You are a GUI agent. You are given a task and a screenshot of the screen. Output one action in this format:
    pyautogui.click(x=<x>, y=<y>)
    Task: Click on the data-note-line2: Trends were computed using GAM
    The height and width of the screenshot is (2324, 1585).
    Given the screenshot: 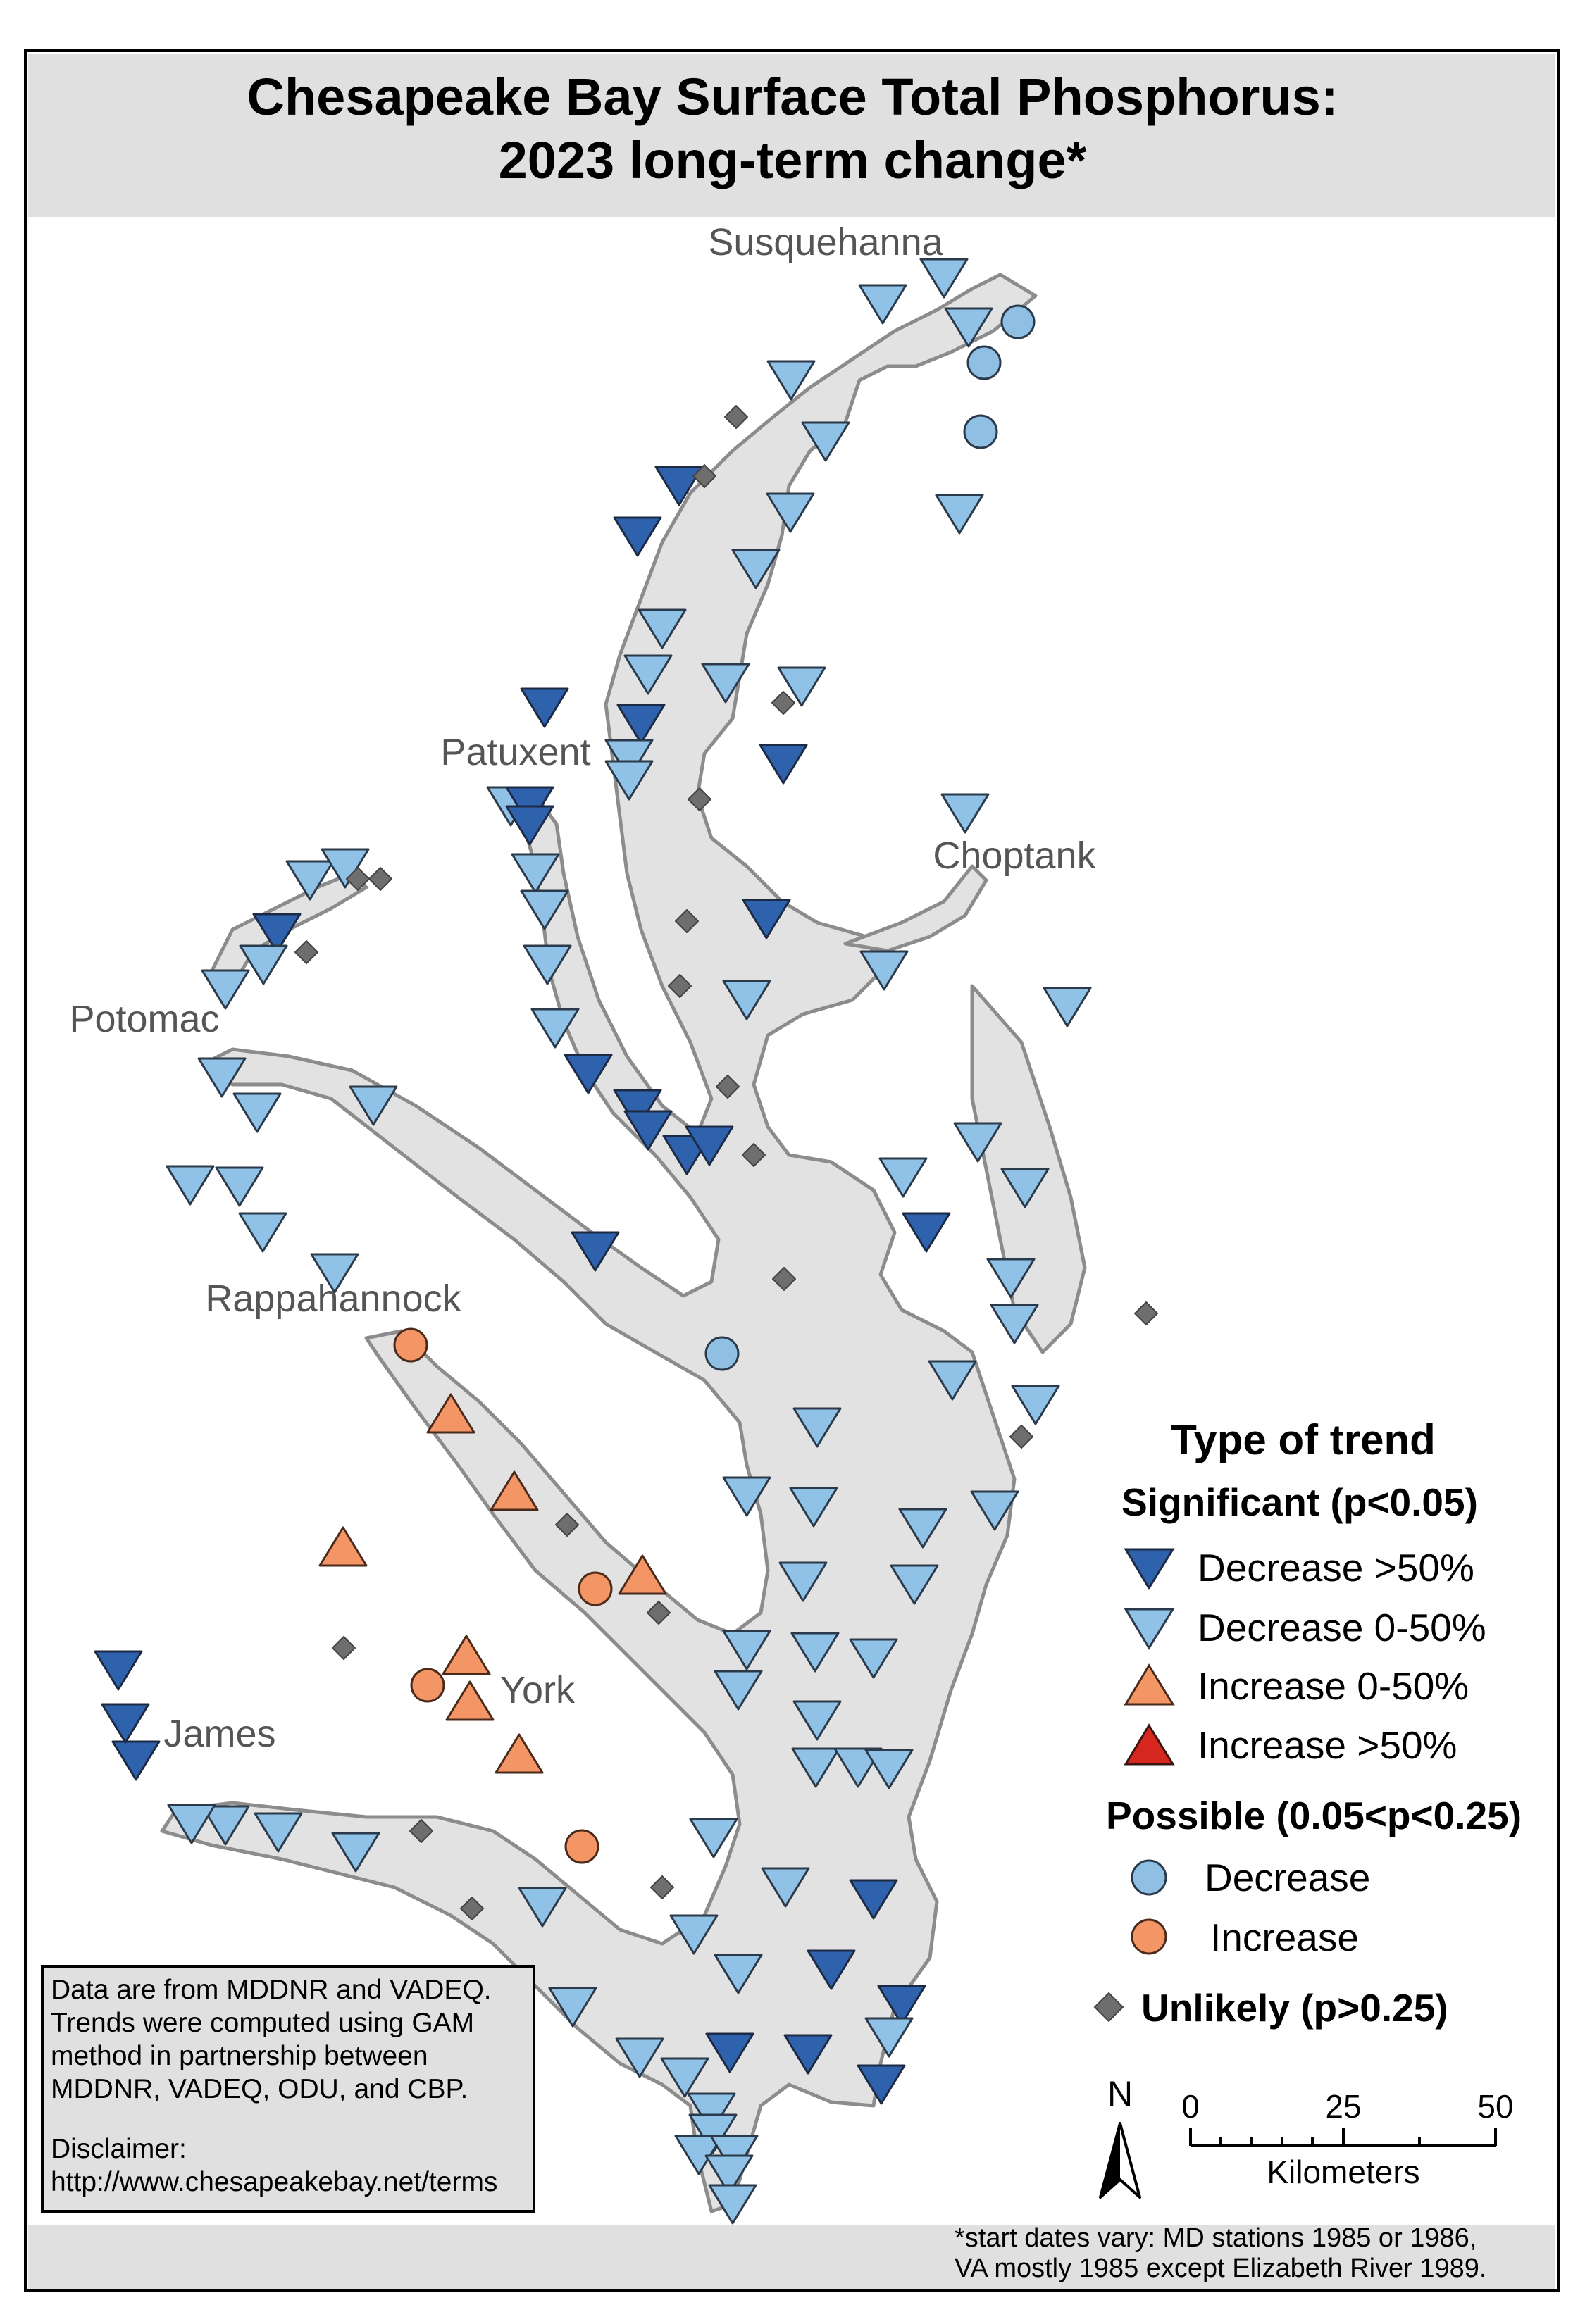 What is the action you would take?
    pyautogui.click(x=262, y=2023)
    